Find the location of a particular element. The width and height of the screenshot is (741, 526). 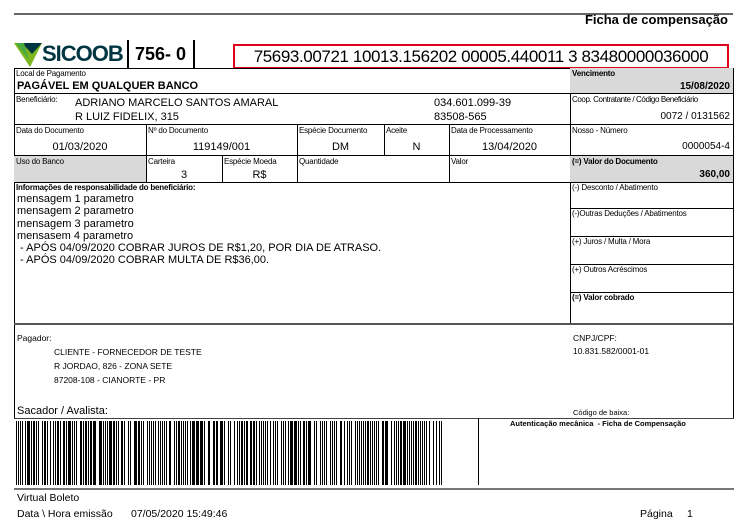

barcode is located at coordinates (229, 453).